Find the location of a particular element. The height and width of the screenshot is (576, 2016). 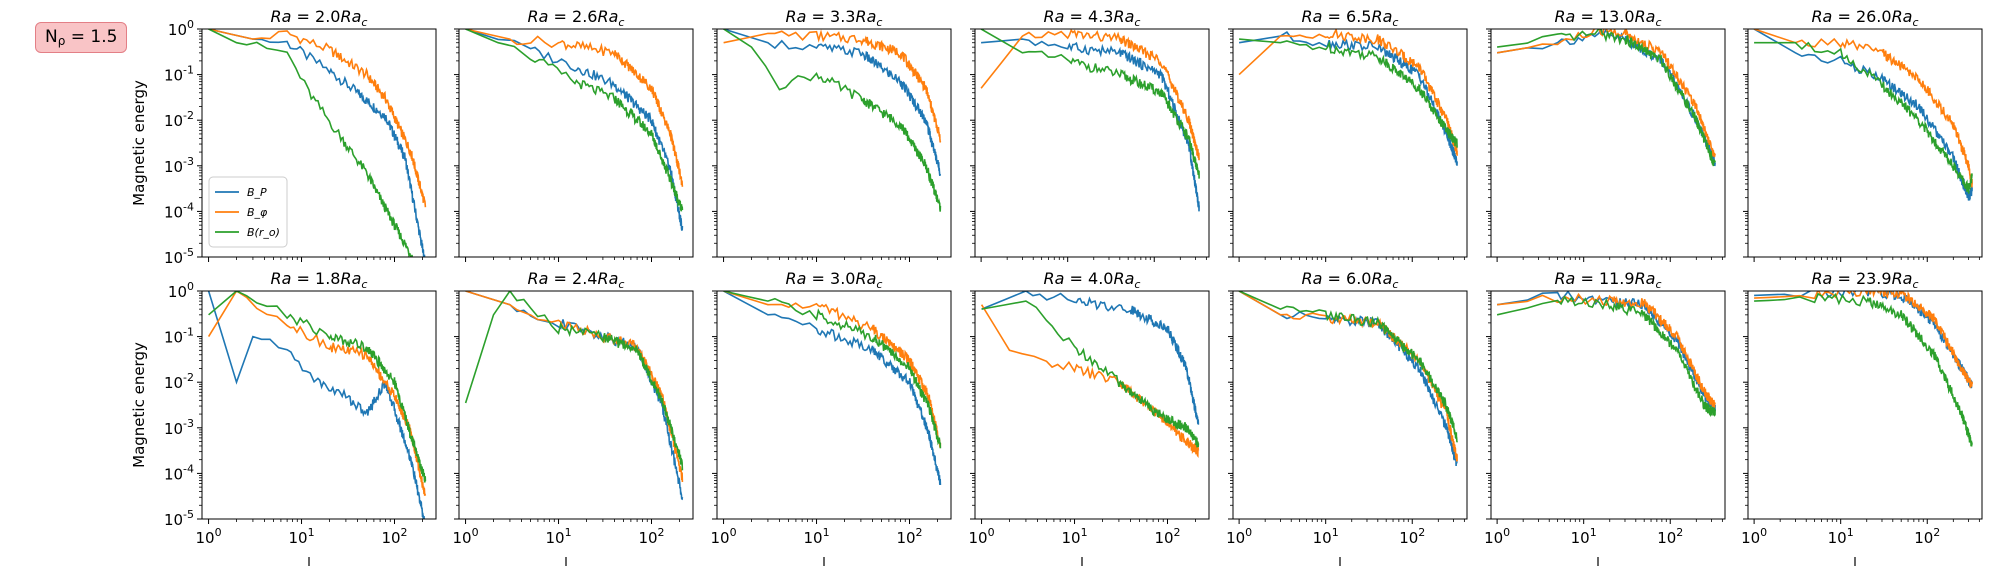

panel-title: Ra = 4.3Rac is located at coordinates (1092, 18).